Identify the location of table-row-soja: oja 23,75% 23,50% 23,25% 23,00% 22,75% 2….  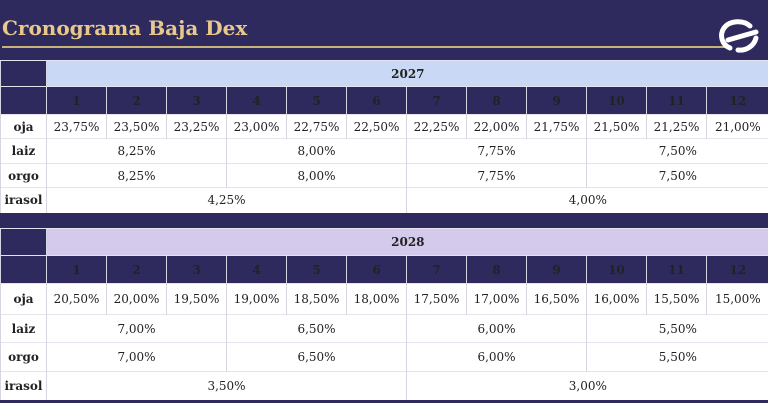
(384, 126).